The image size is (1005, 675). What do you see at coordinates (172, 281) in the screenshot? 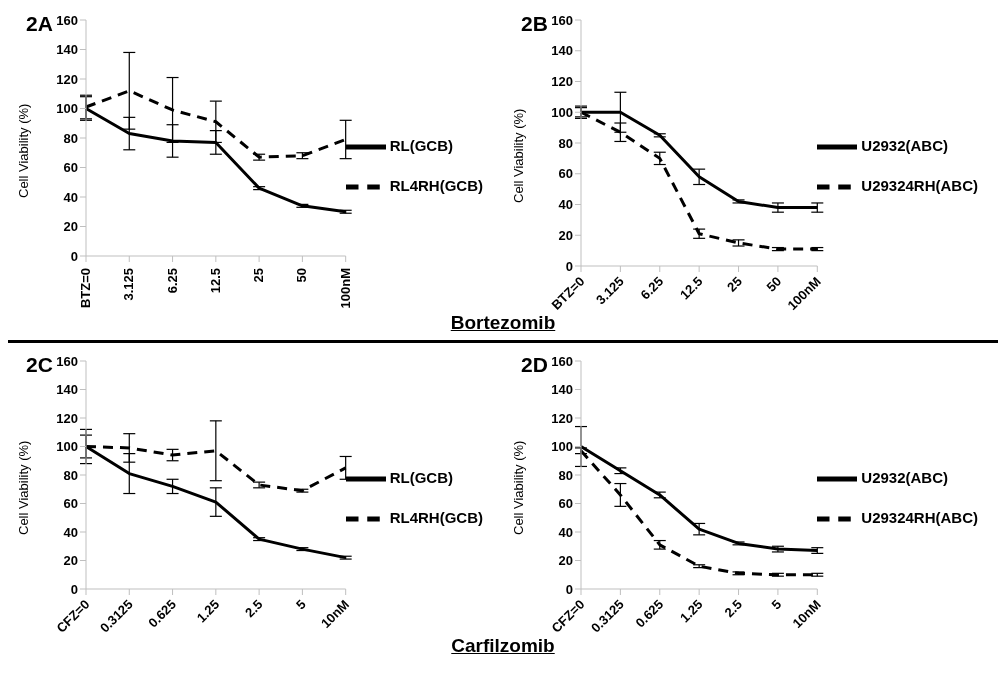
I see `x-tick-label: 6.25` at bounding box center [172, 281].